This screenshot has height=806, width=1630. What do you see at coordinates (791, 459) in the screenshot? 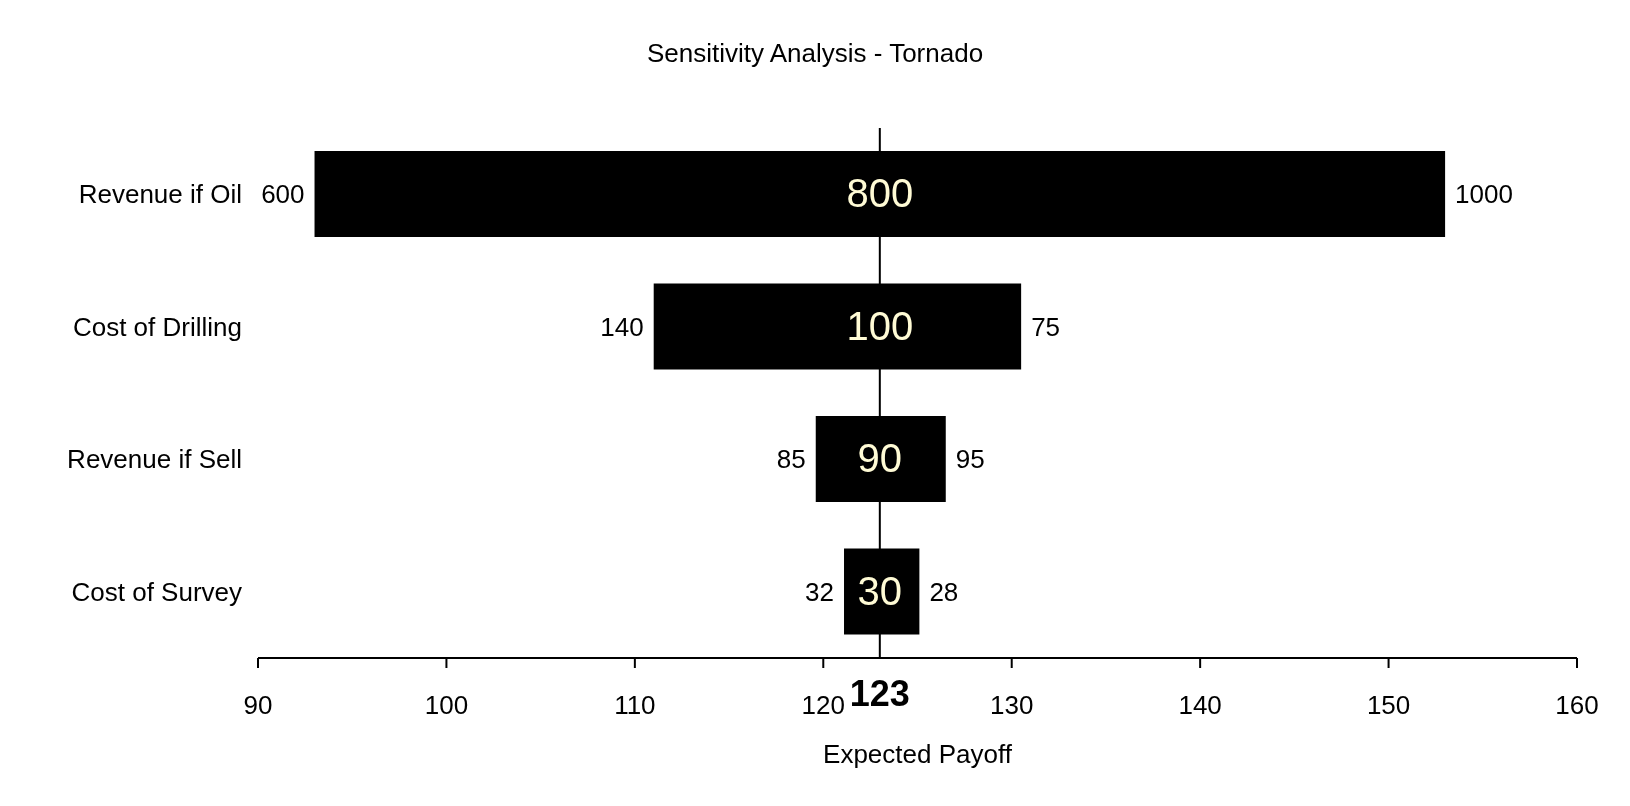
I see `annotation: 85` at bounding box center [791, 459].